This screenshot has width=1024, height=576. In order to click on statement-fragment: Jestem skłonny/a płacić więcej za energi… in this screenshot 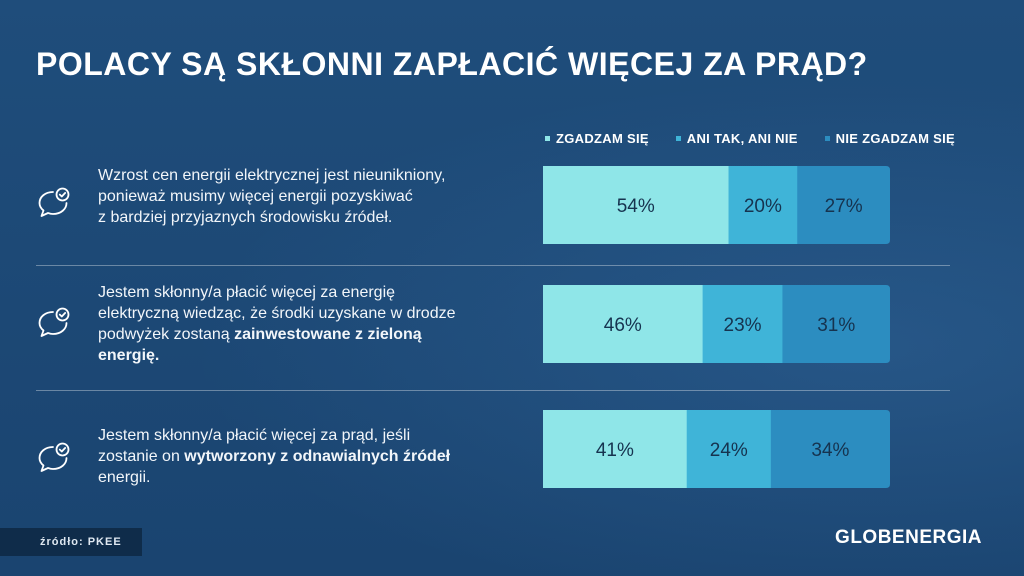, I will do `click(247, 292)`.